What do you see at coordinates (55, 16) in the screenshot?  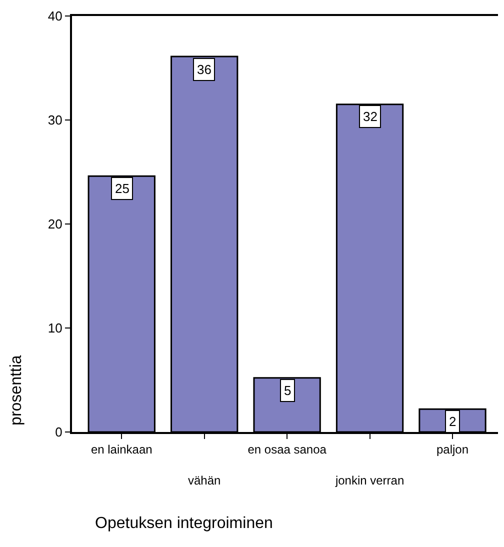 I see `y-tick-label: 40` at bounding box center [55, 16].